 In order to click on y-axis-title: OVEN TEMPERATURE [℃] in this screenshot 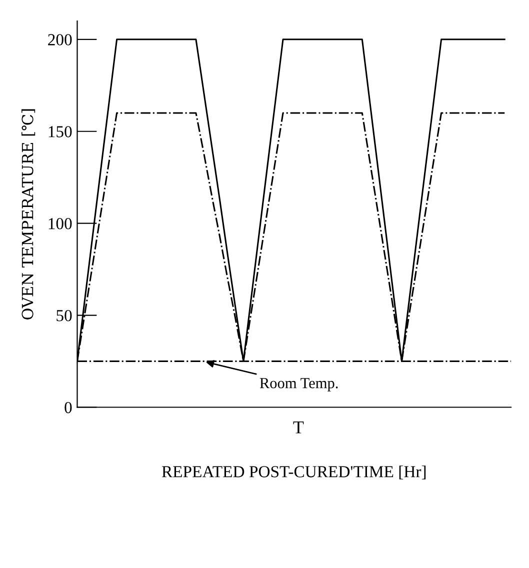, I will do `click(28, 214)`.